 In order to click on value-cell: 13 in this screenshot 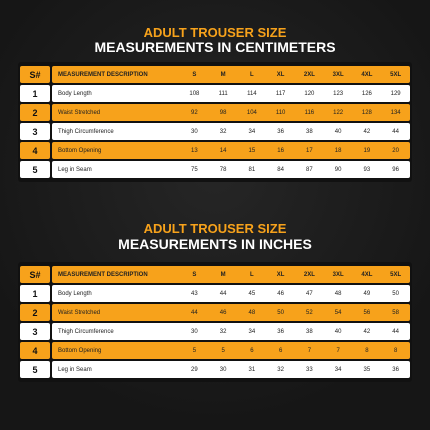, I will do `click(194, 150)`.